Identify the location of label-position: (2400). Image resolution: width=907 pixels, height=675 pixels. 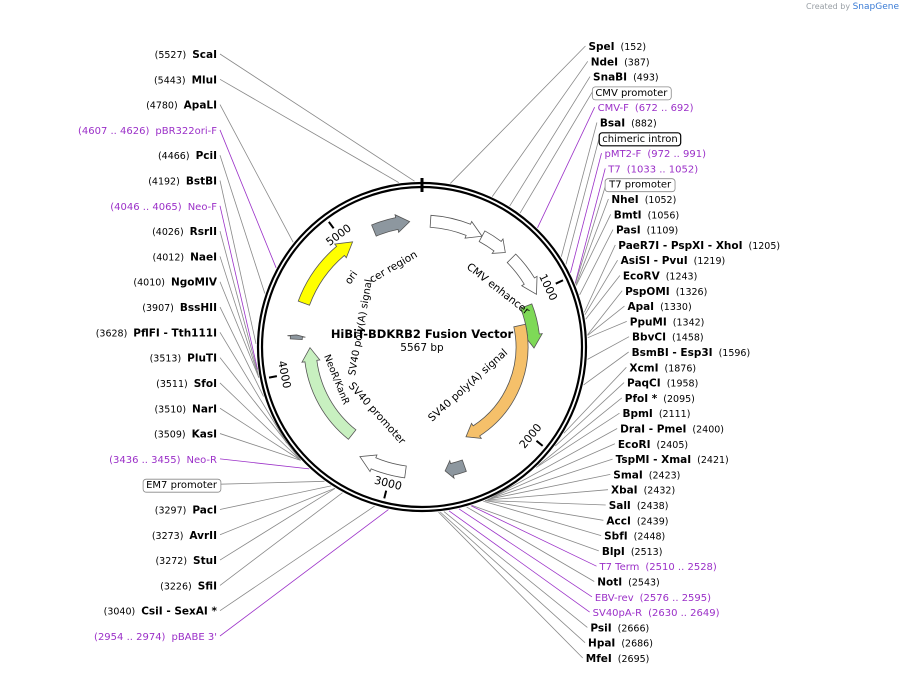
(708, 430).